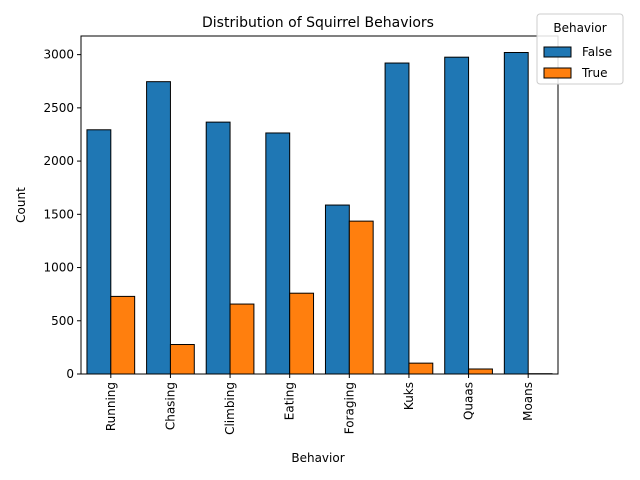 The image size is (640, 480). Describe the element at coordinates (349, 408) in the screenshot. I see `x-tick-label: Foraging` at that location.